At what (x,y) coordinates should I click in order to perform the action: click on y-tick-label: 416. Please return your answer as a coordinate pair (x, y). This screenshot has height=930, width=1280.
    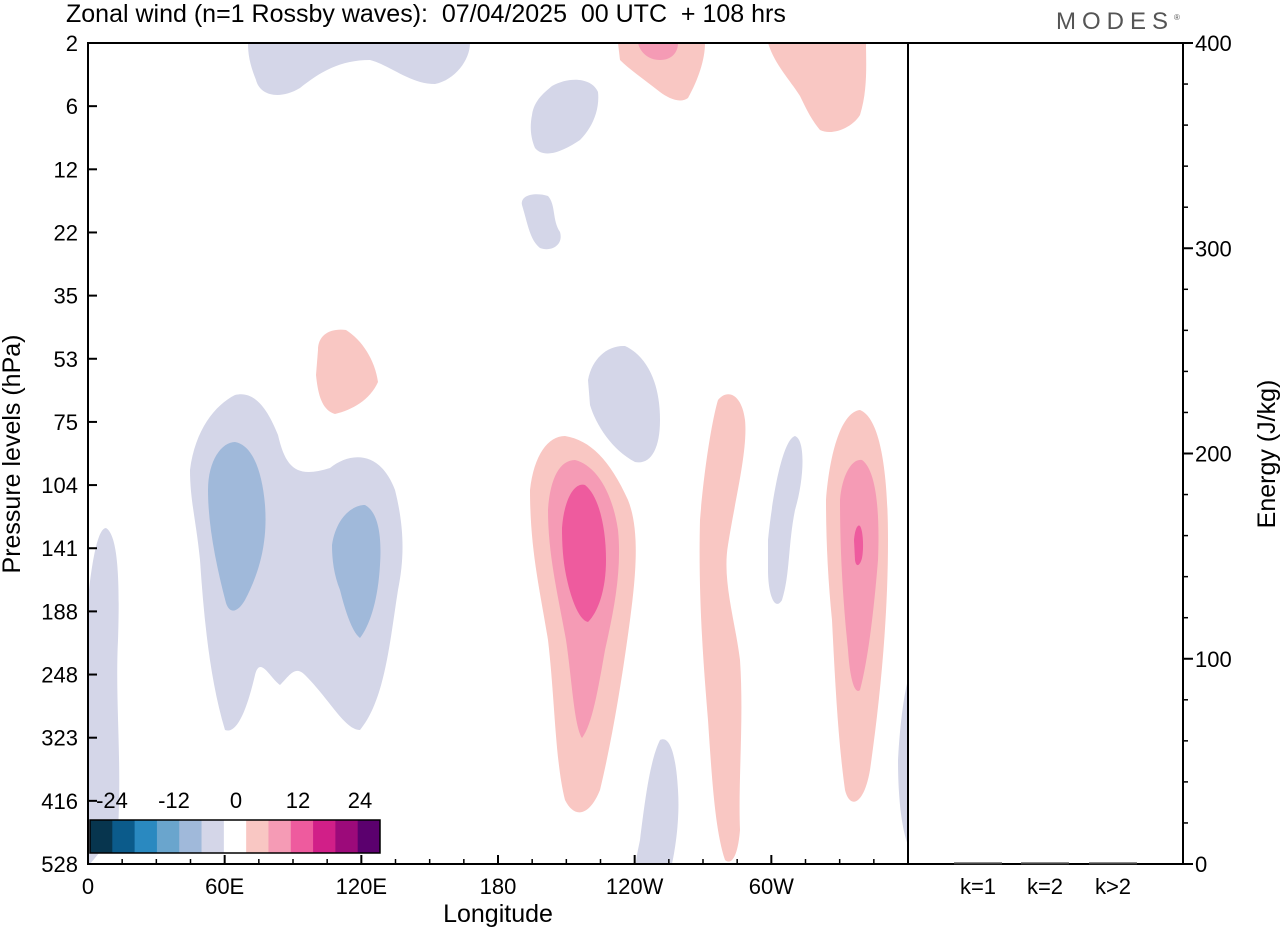
    Looking at the image, I should click on (59, 801).